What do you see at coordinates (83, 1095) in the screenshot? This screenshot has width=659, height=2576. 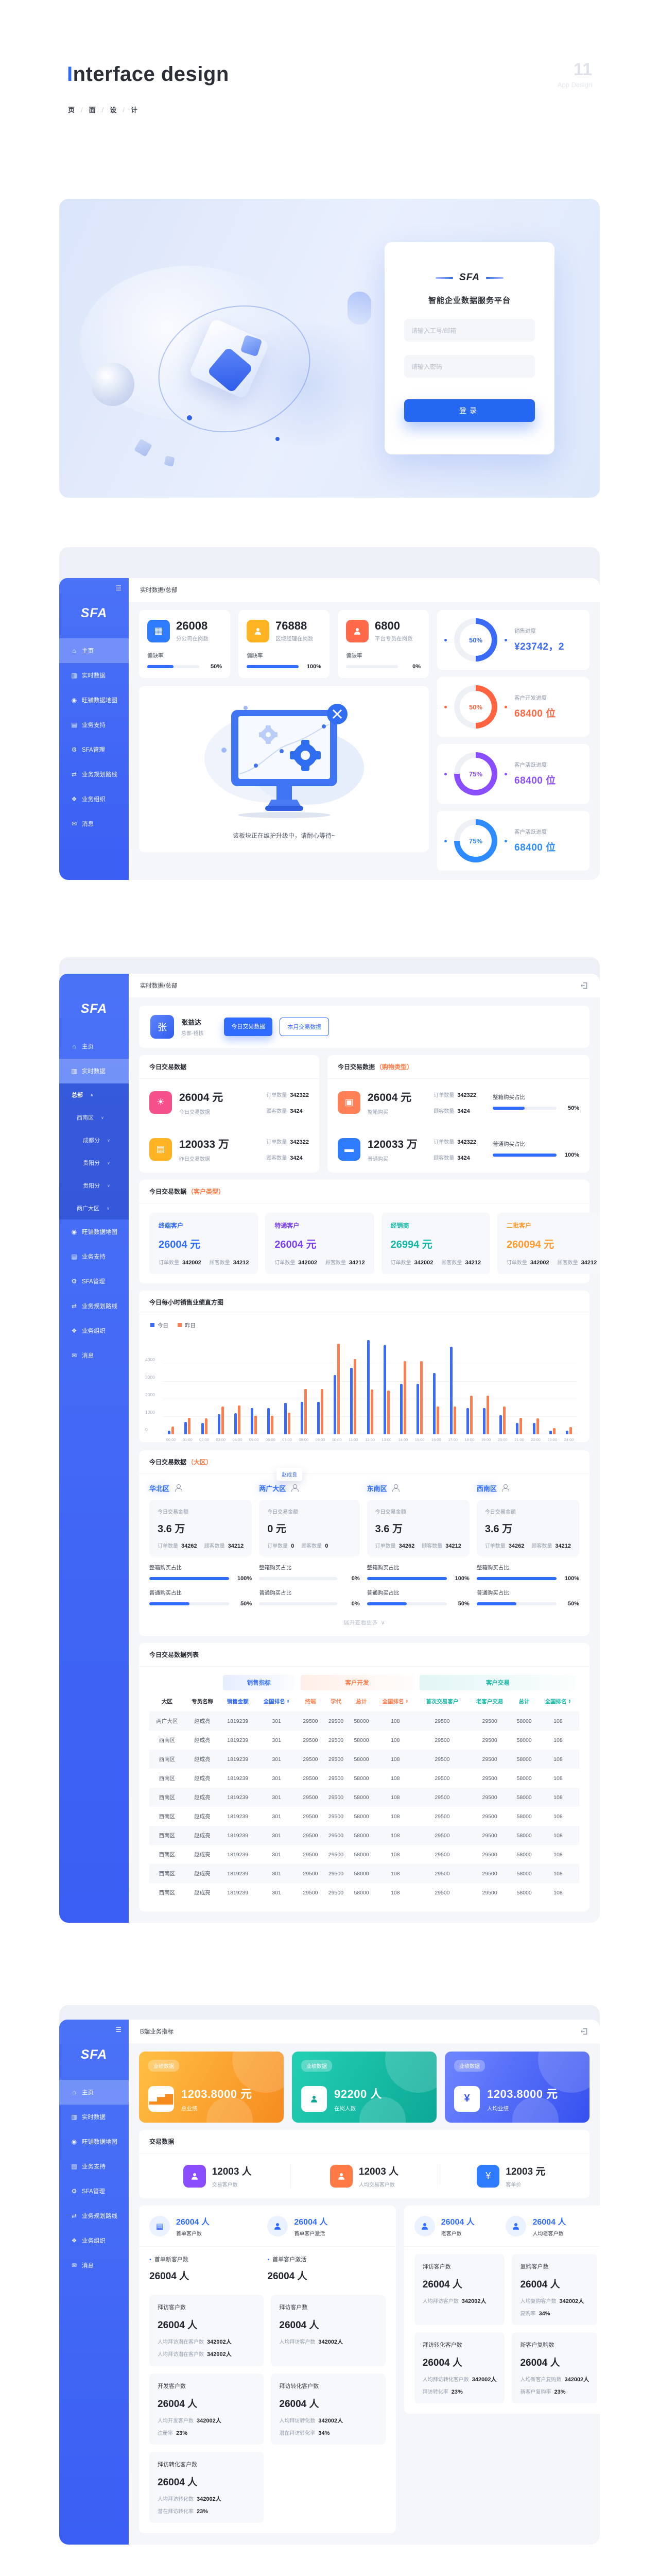 I see `submenu-item: 总部 ∧` at bounding box center [83, 1095].